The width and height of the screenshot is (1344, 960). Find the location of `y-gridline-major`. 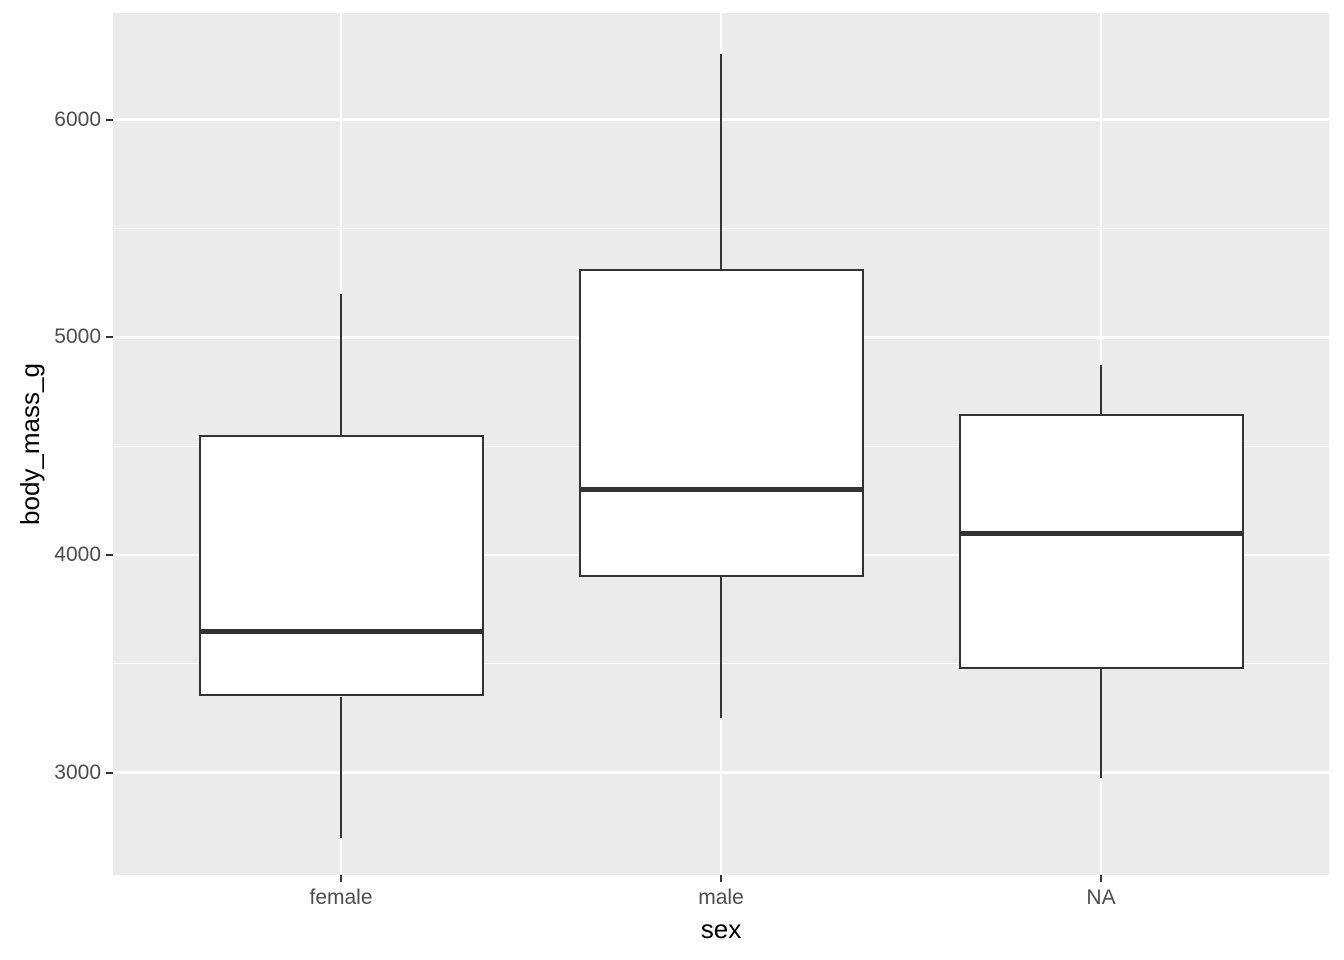

y-gridline-major is located at coordinates (721, 772).